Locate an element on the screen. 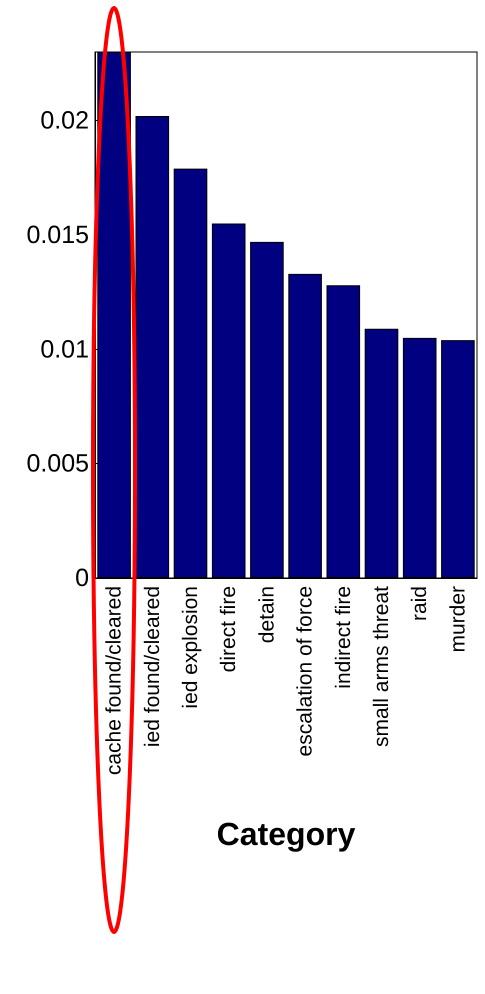  x-tick-label: detain is located at coordinates (266, 615).